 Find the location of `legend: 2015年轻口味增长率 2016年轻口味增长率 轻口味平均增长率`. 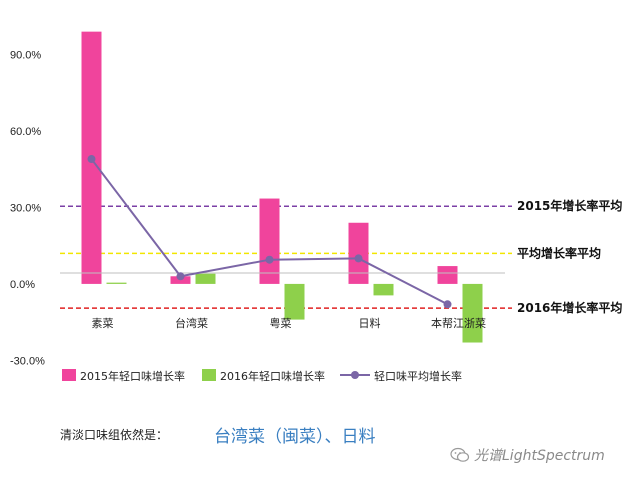

legend: 2015年轻口味增长率 2016年轻口味增长率 轻口味平均增长率 is located at coordinates (262, 376).